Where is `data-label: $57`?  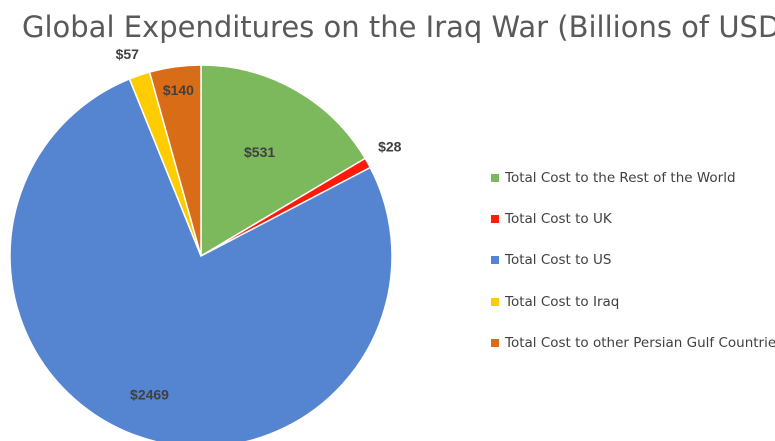 data-label: $57 is located at coordinates (128, 54).